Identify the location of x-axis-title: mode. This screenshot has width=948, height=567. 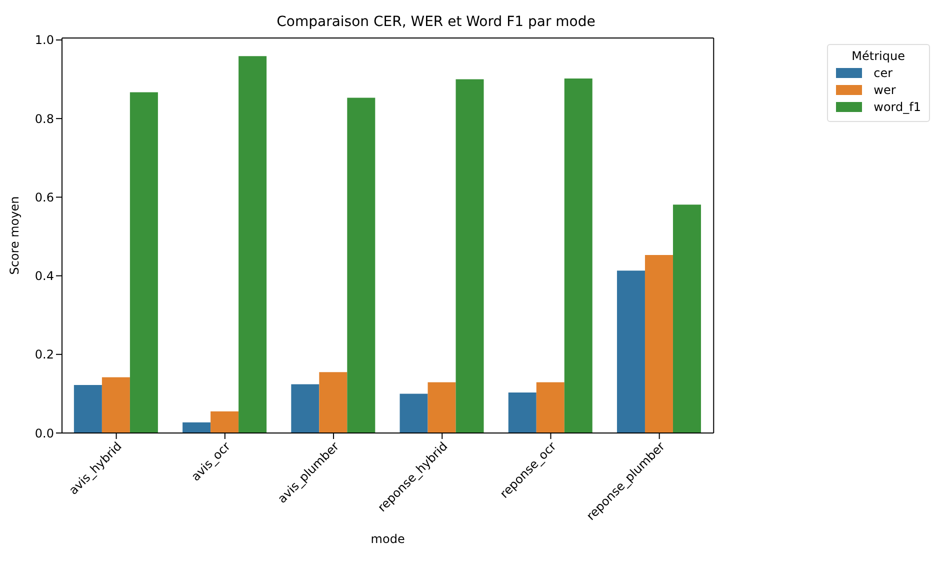
(387, 539).